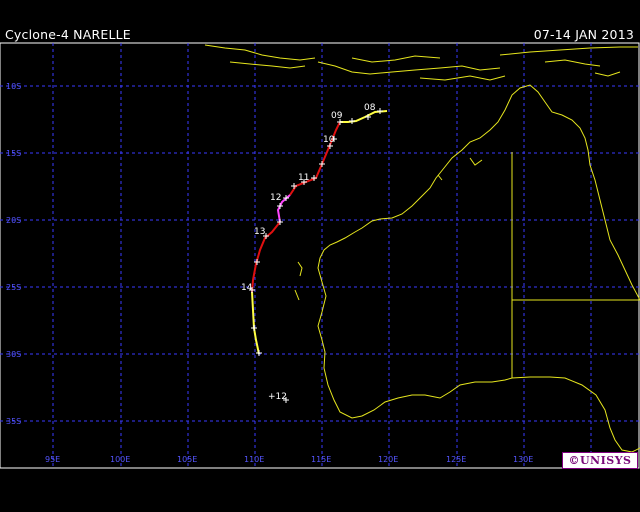 Image resolution: width=640 pixels, height=512 pixels. I want to click on day-label-14: 14, so click(247, 288).